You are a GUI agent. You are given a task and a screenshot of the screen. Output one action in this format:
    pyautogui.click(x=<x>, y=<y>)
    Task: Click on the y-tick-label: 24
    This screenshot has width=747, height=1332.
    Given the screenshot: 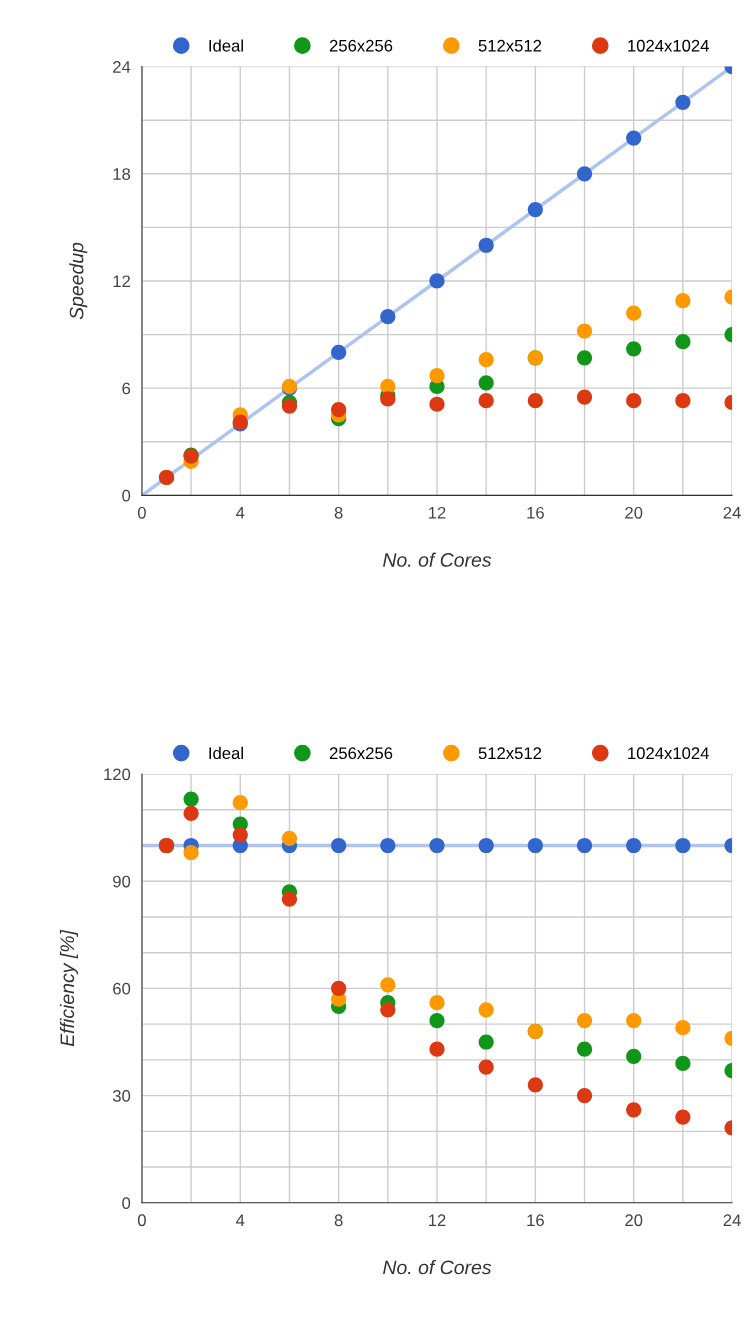 What is the action you would take?
    pyautogui.click(x=122, y=67)
    